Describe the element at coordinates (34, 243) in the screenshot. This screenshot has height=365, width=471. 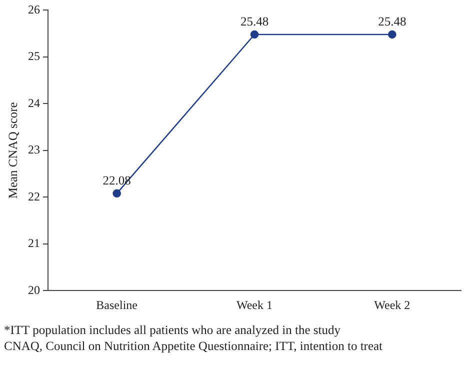
I see `y-tick-label: 21` at that location.